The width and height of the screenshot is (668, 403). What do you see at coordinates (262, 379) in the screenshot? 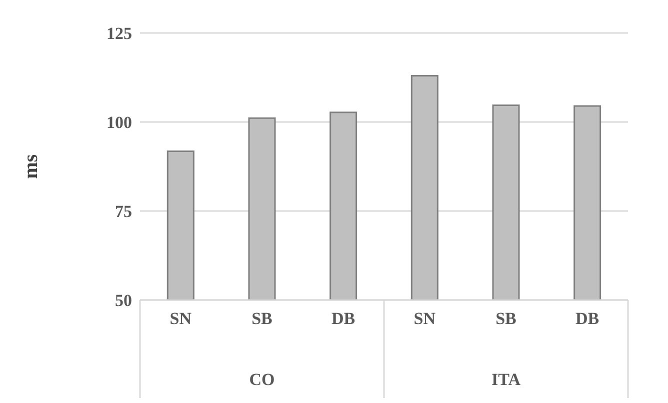
I see `text: CO` at bounding box center [262, 379].